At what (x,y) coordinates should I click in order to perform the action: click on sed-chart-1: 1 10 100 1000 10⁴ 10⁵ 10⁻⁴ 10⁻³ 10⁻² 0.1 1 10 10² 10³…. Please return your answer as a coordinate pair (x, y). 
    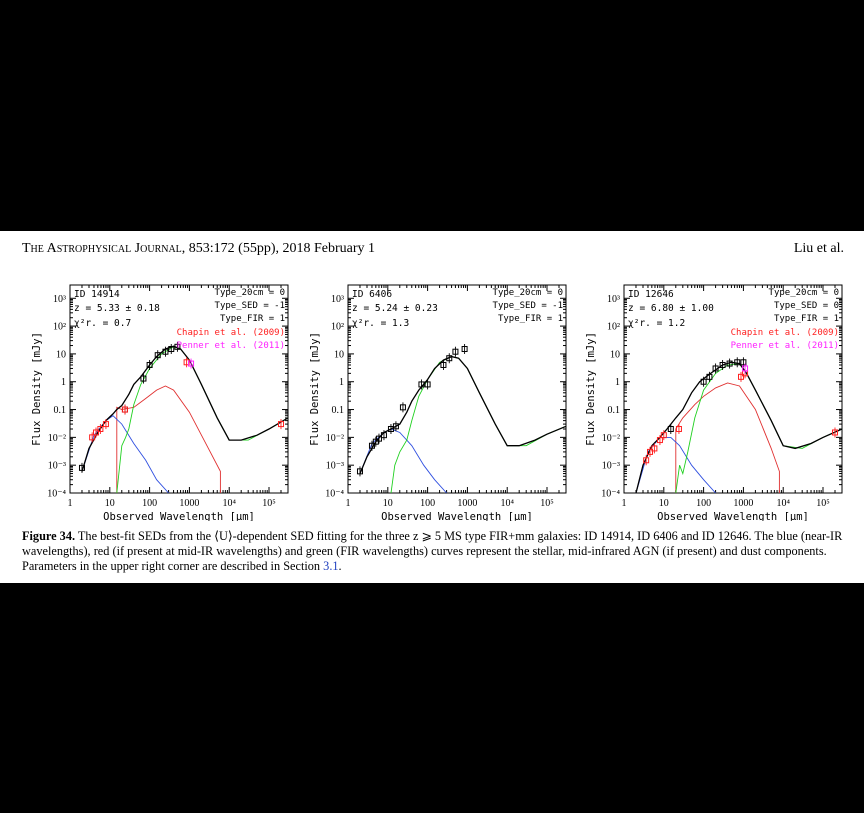
    Looking at the image, I should click on (160, 402).